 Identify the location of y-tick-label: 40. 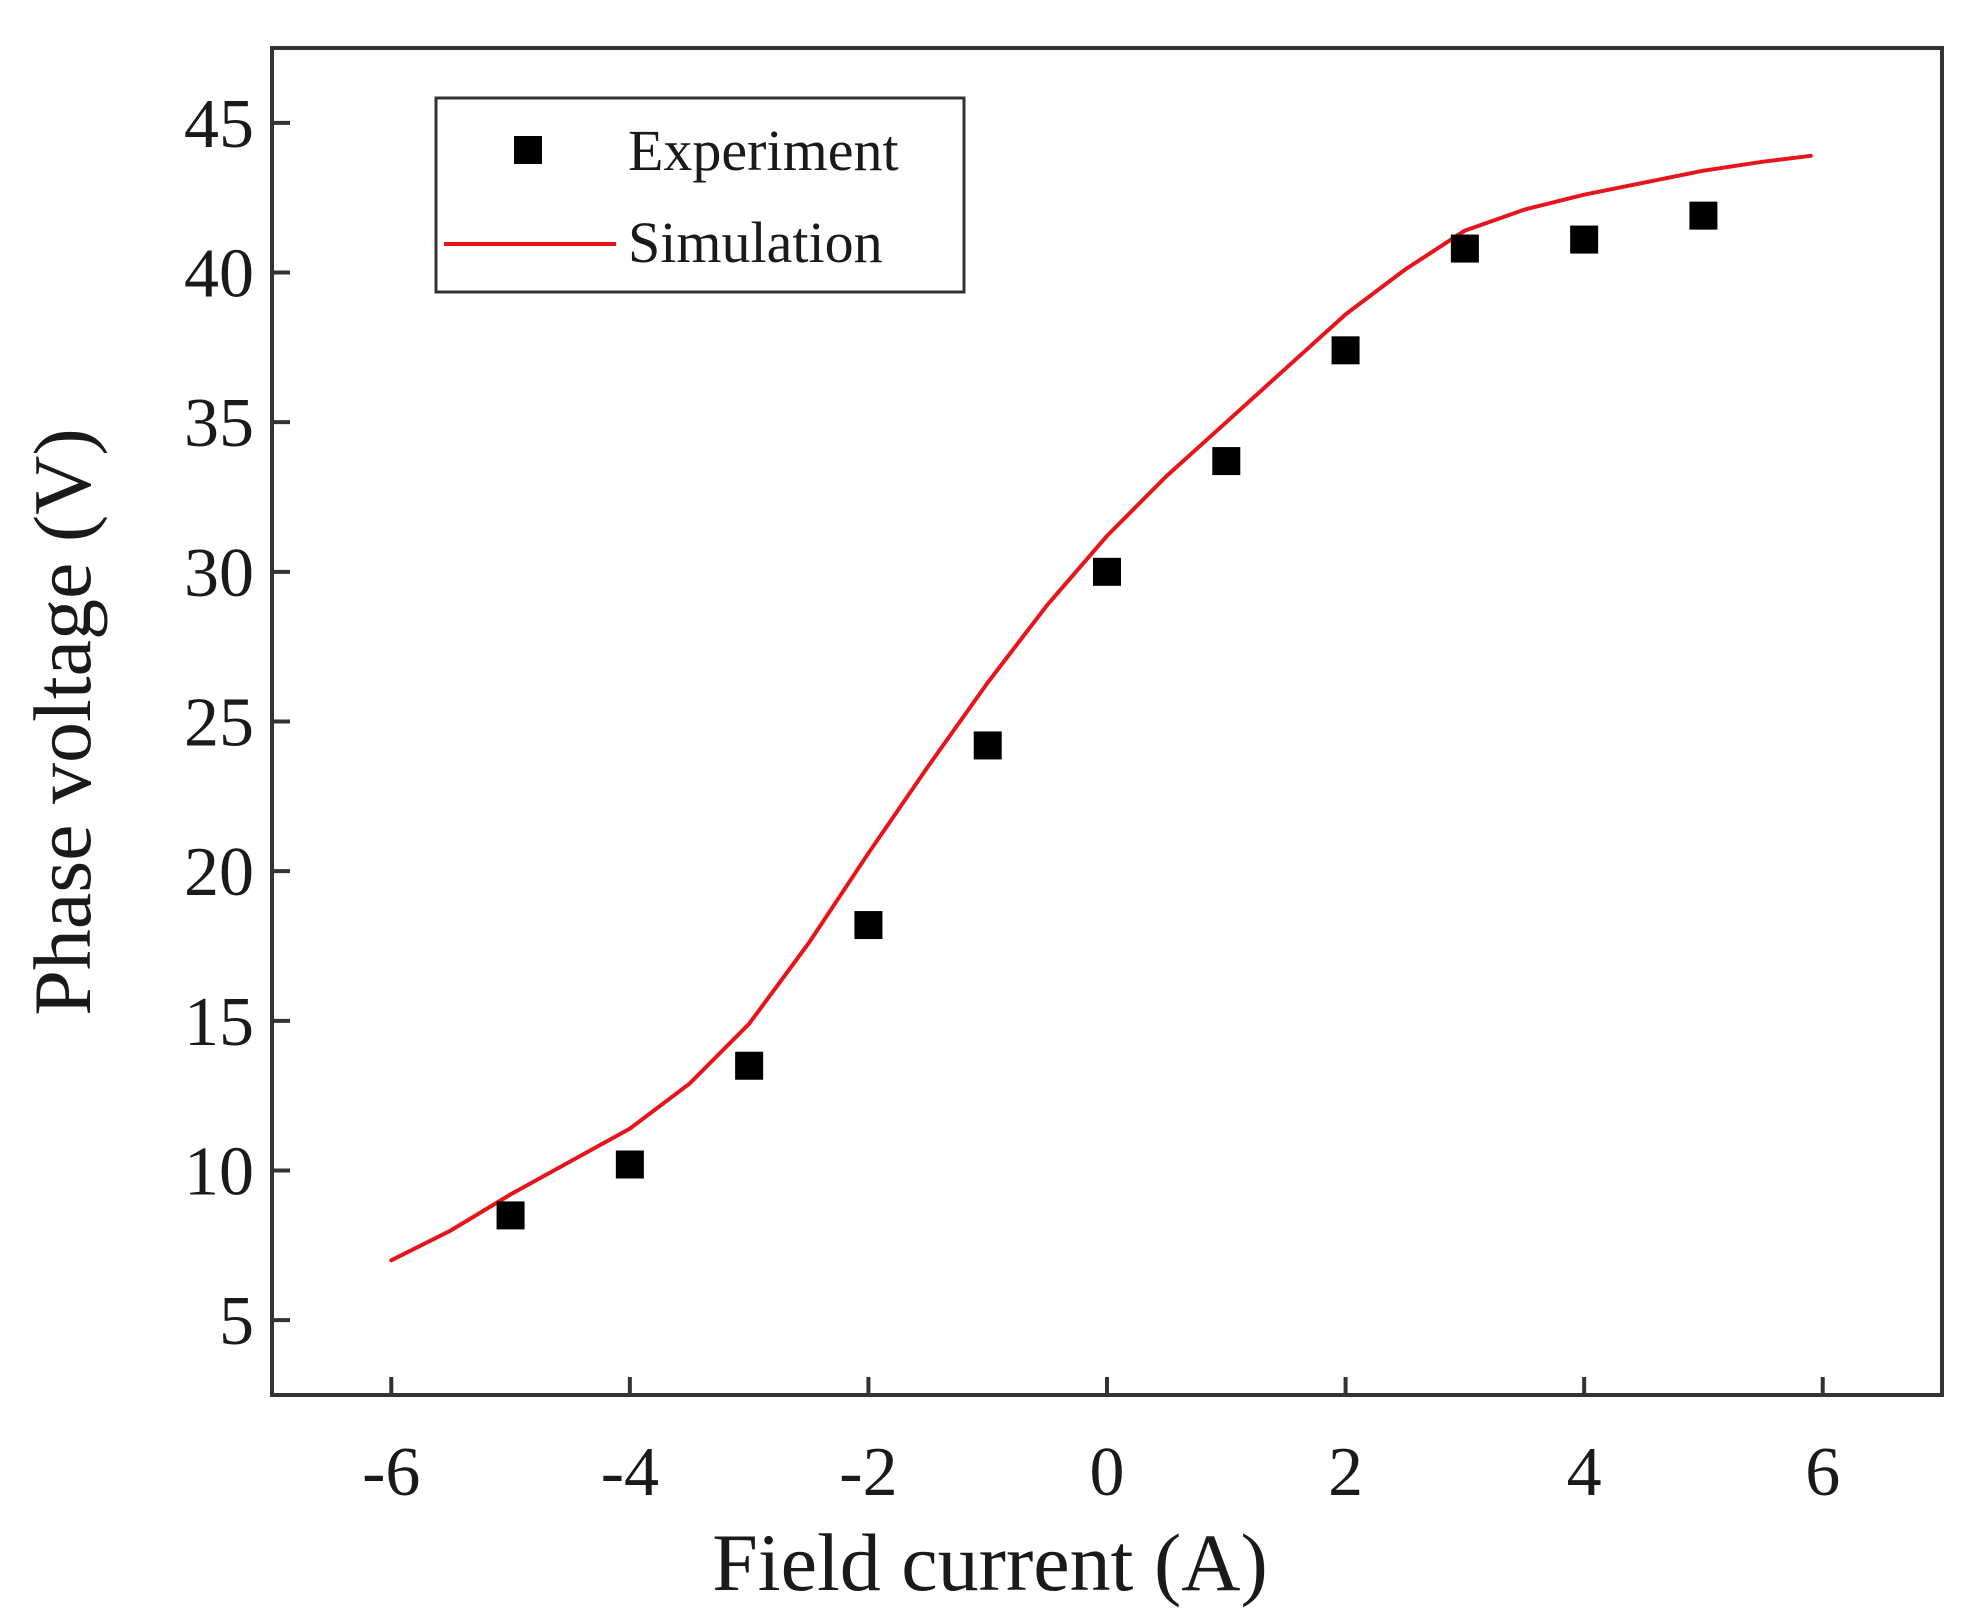
(219, 274).